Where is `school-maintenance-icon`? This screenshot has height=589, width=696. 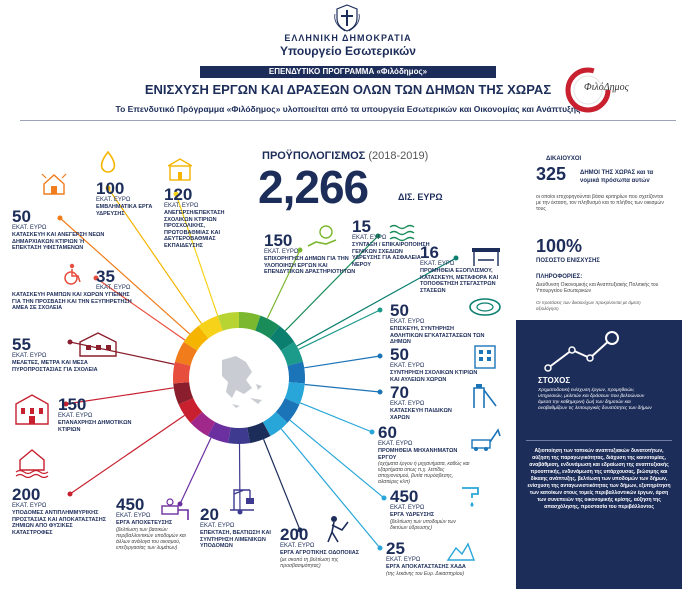 school-maintenance-icon is located at coordinates (485, 357).